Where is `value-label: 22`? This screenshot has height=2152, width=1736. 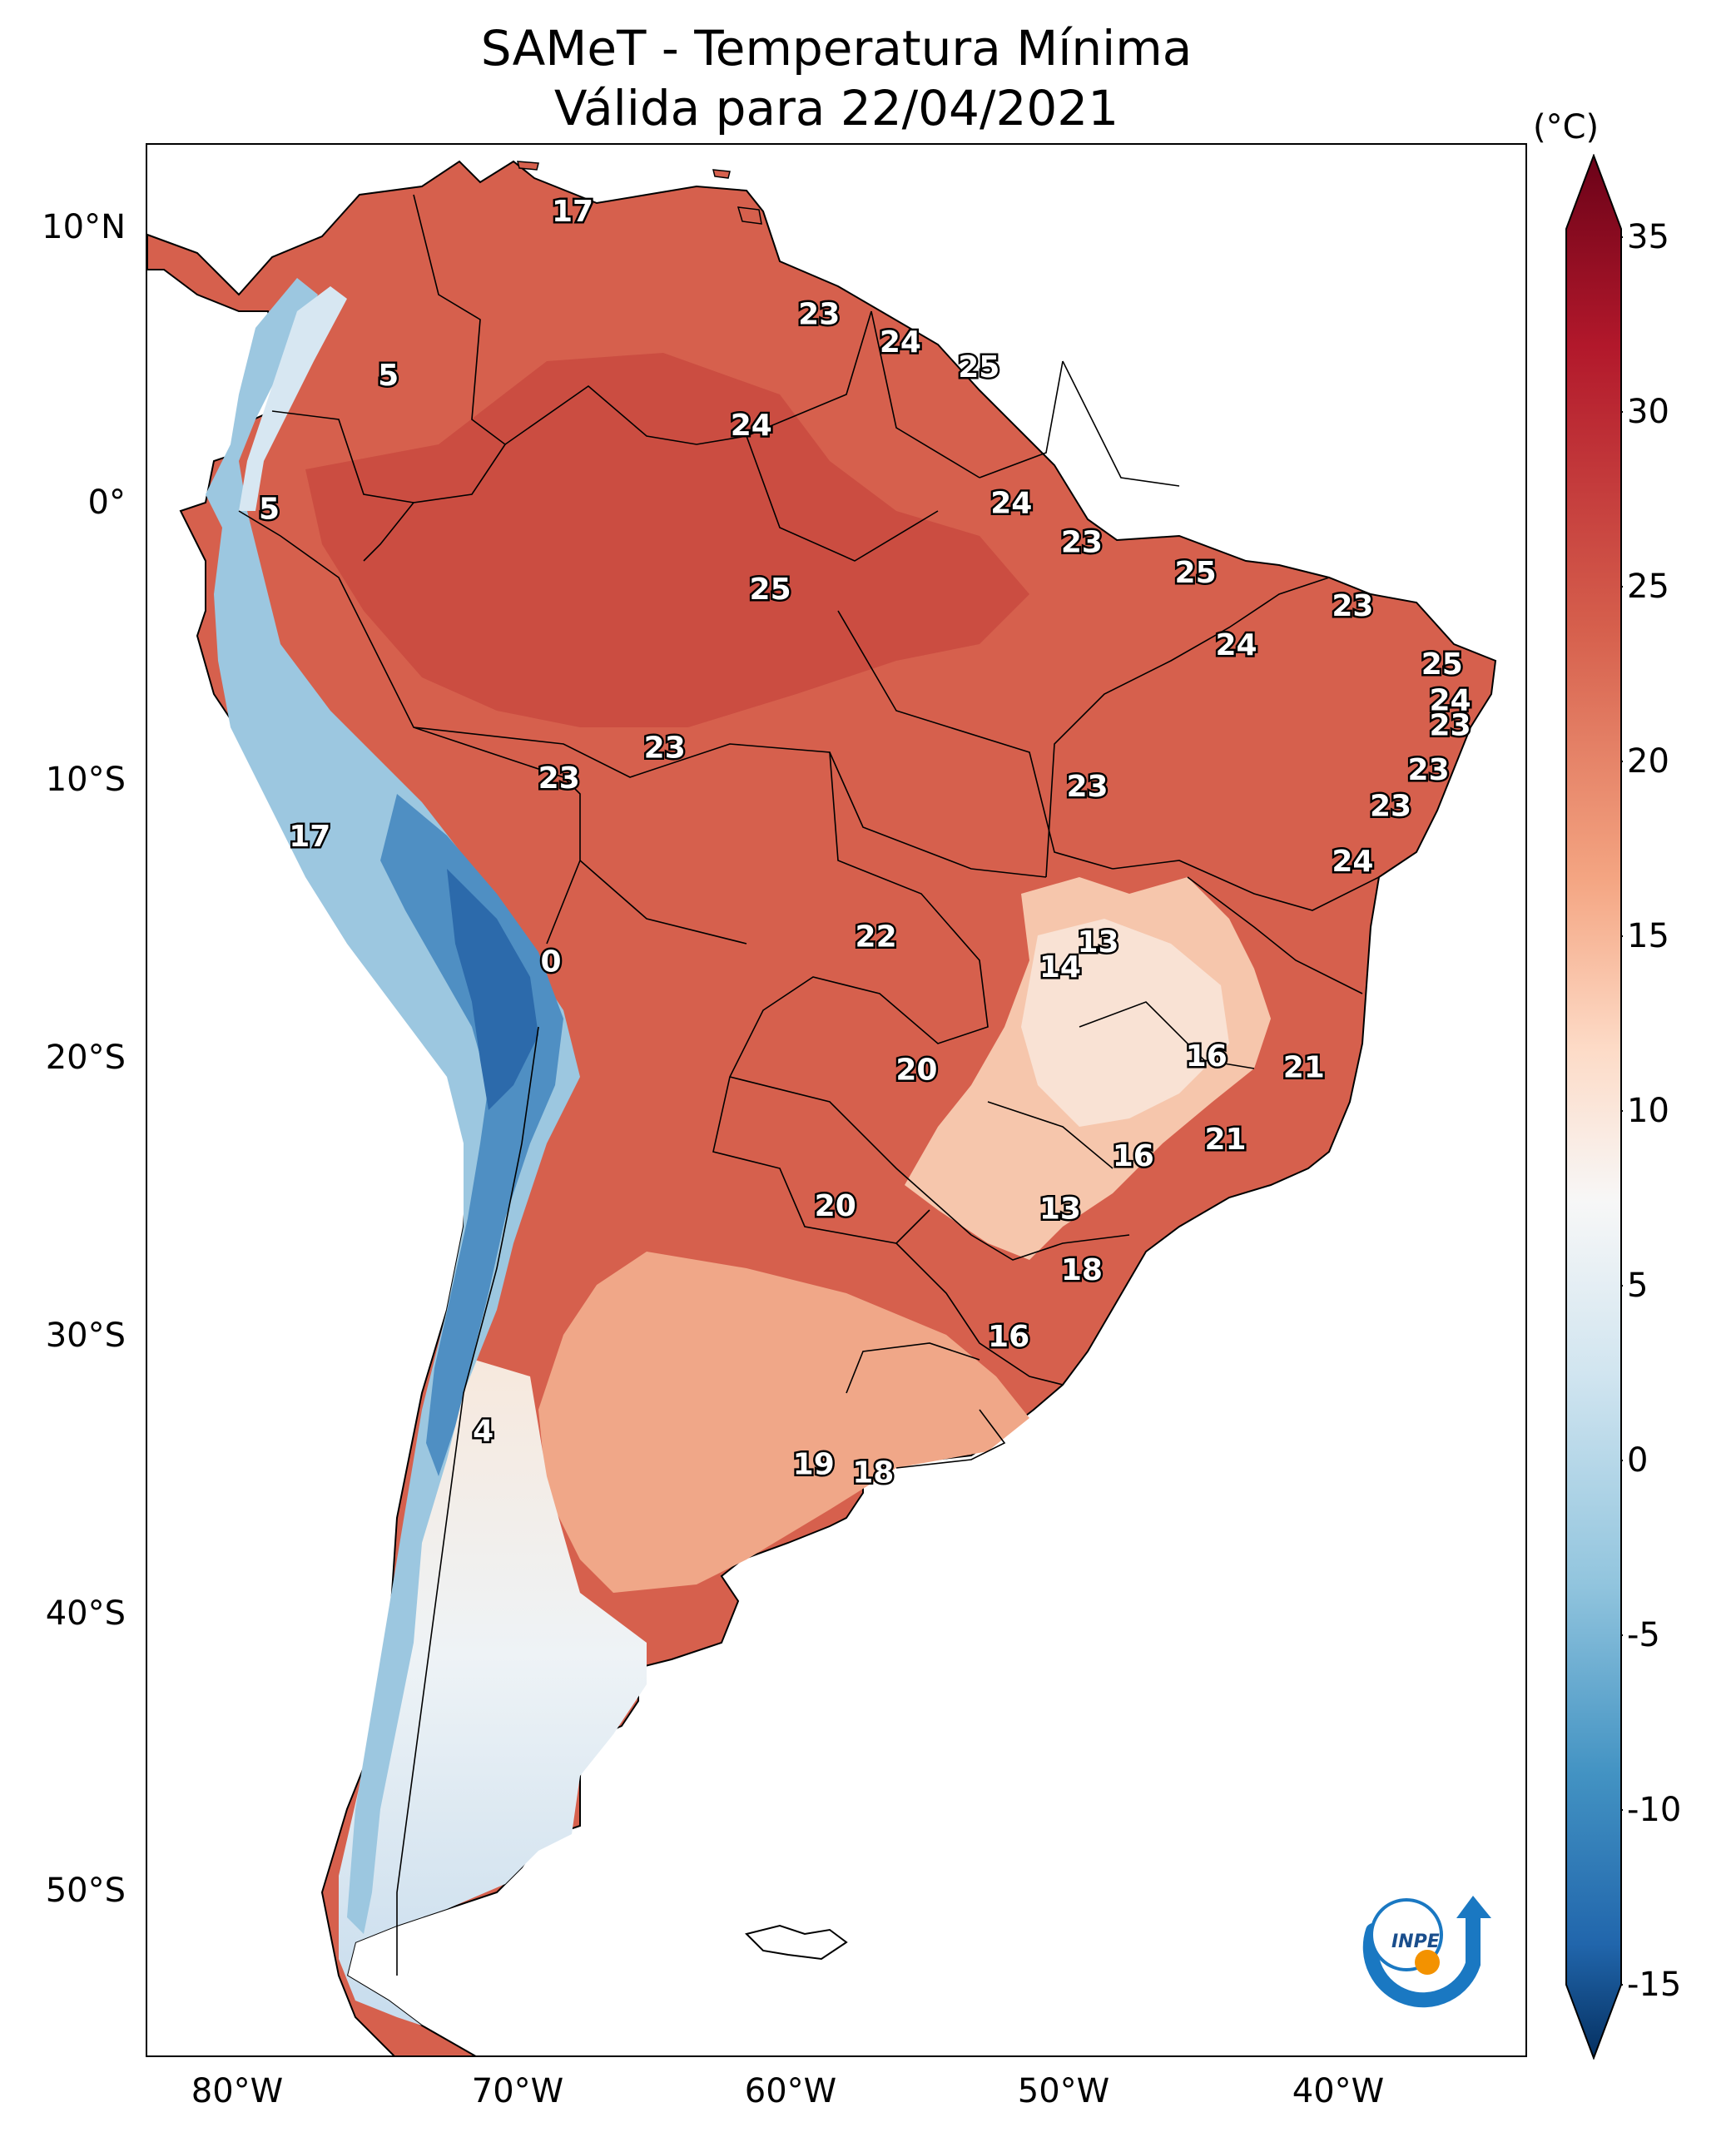 value-label: 22 is located at coordinates (877, 937).